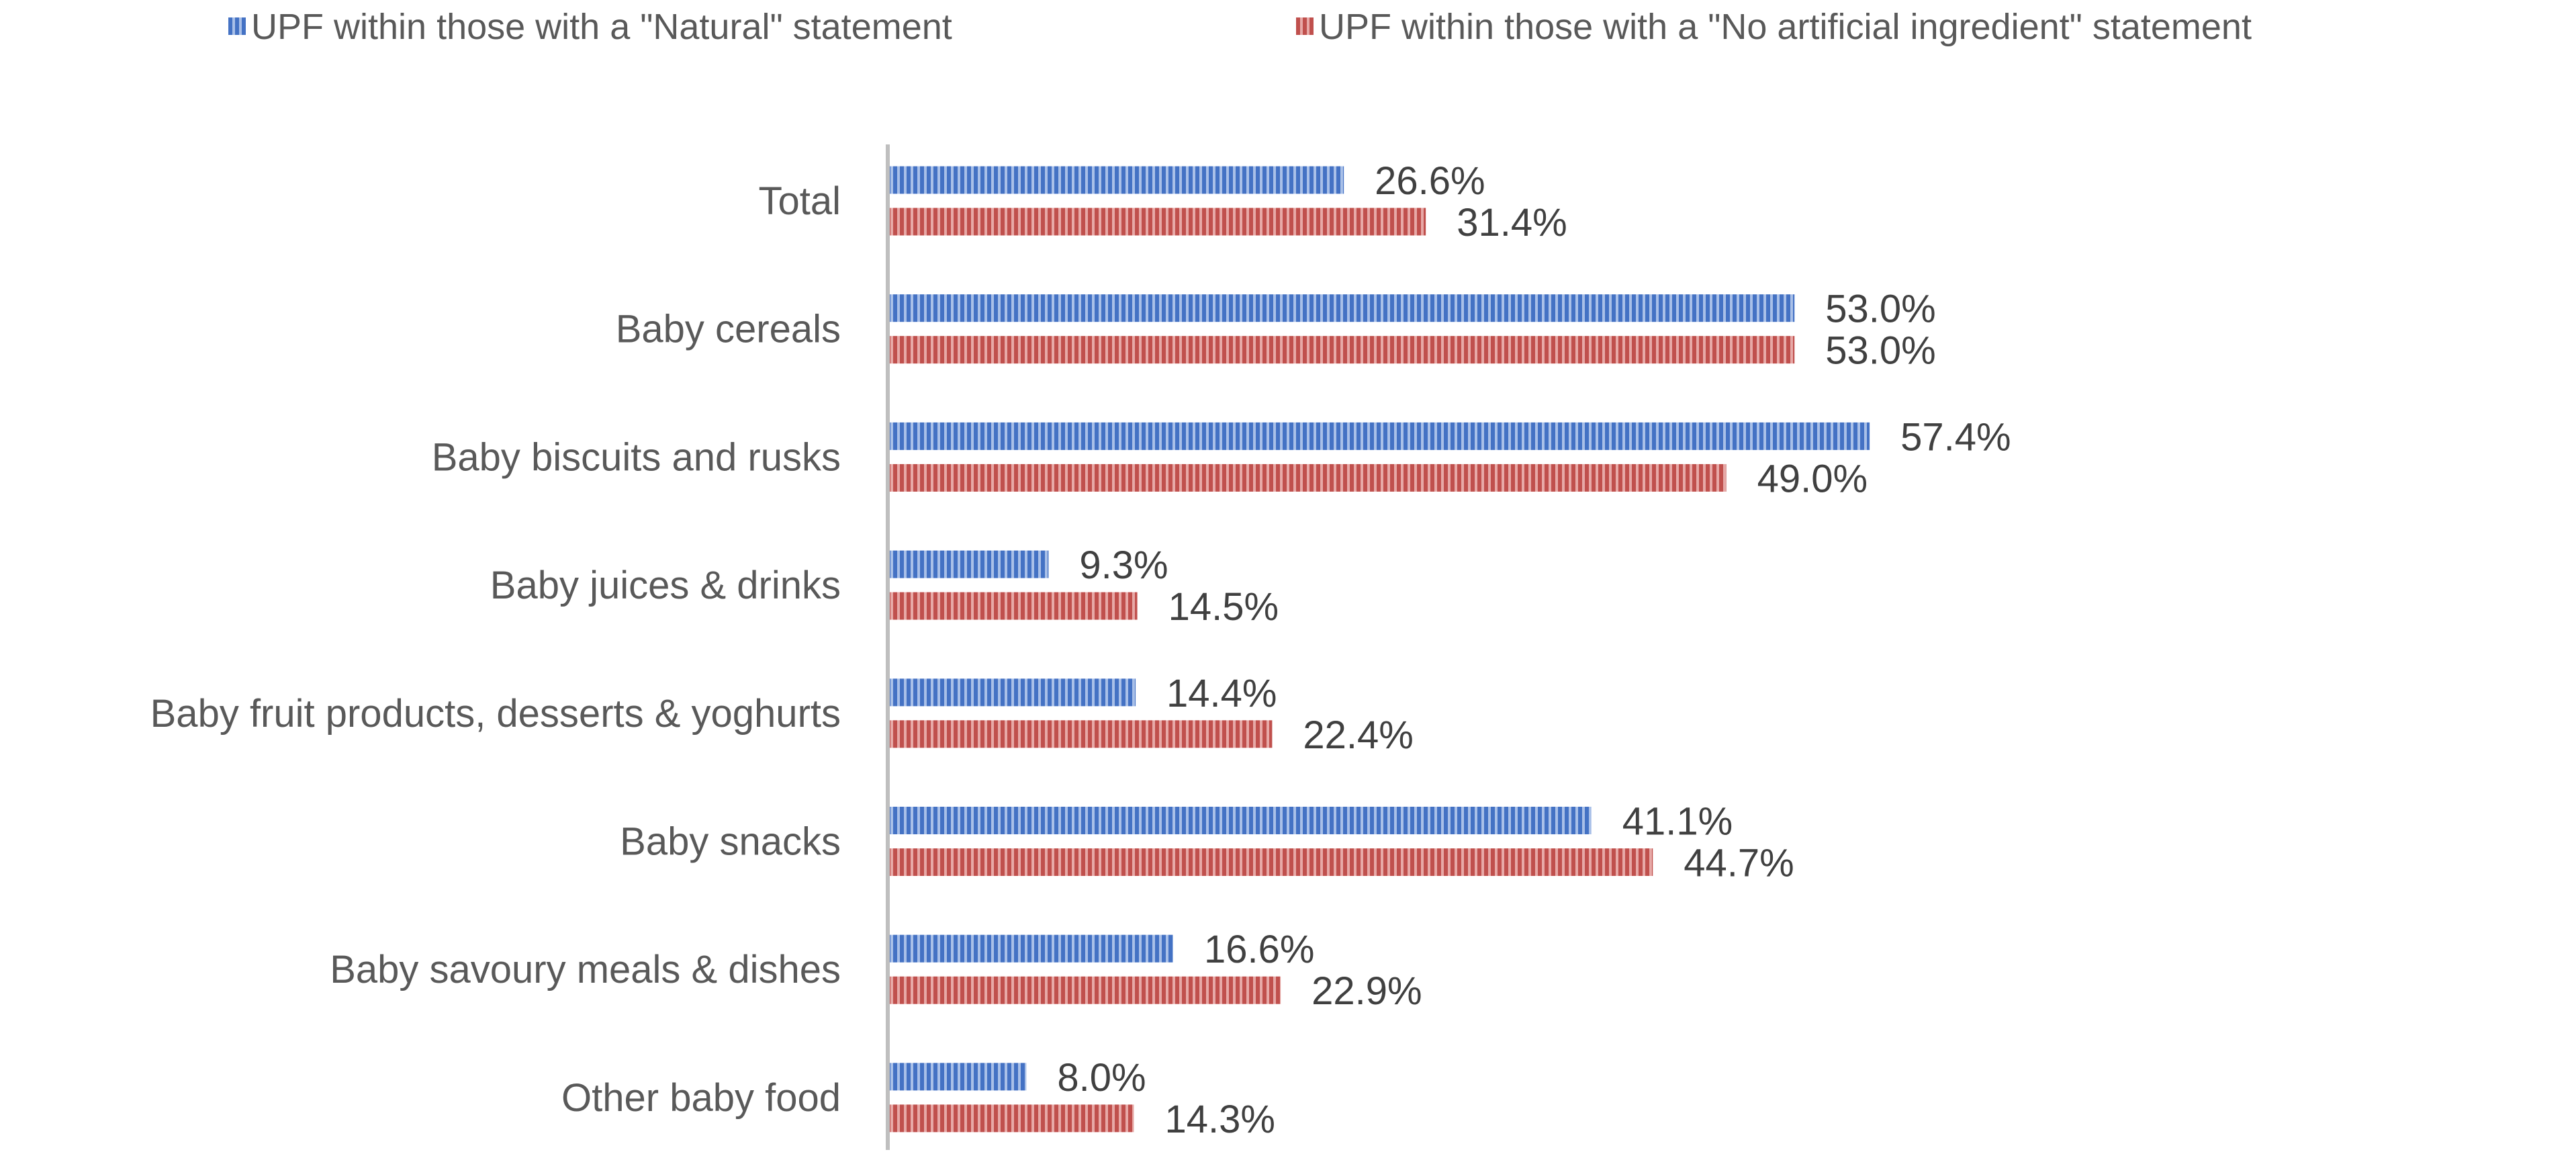 This screenshot has height=1152, width=2576. What do you see at coordinates (1677, 822) in the screenshot?
I see `data-label: 41.1%` at bounding box center [1677, 822].